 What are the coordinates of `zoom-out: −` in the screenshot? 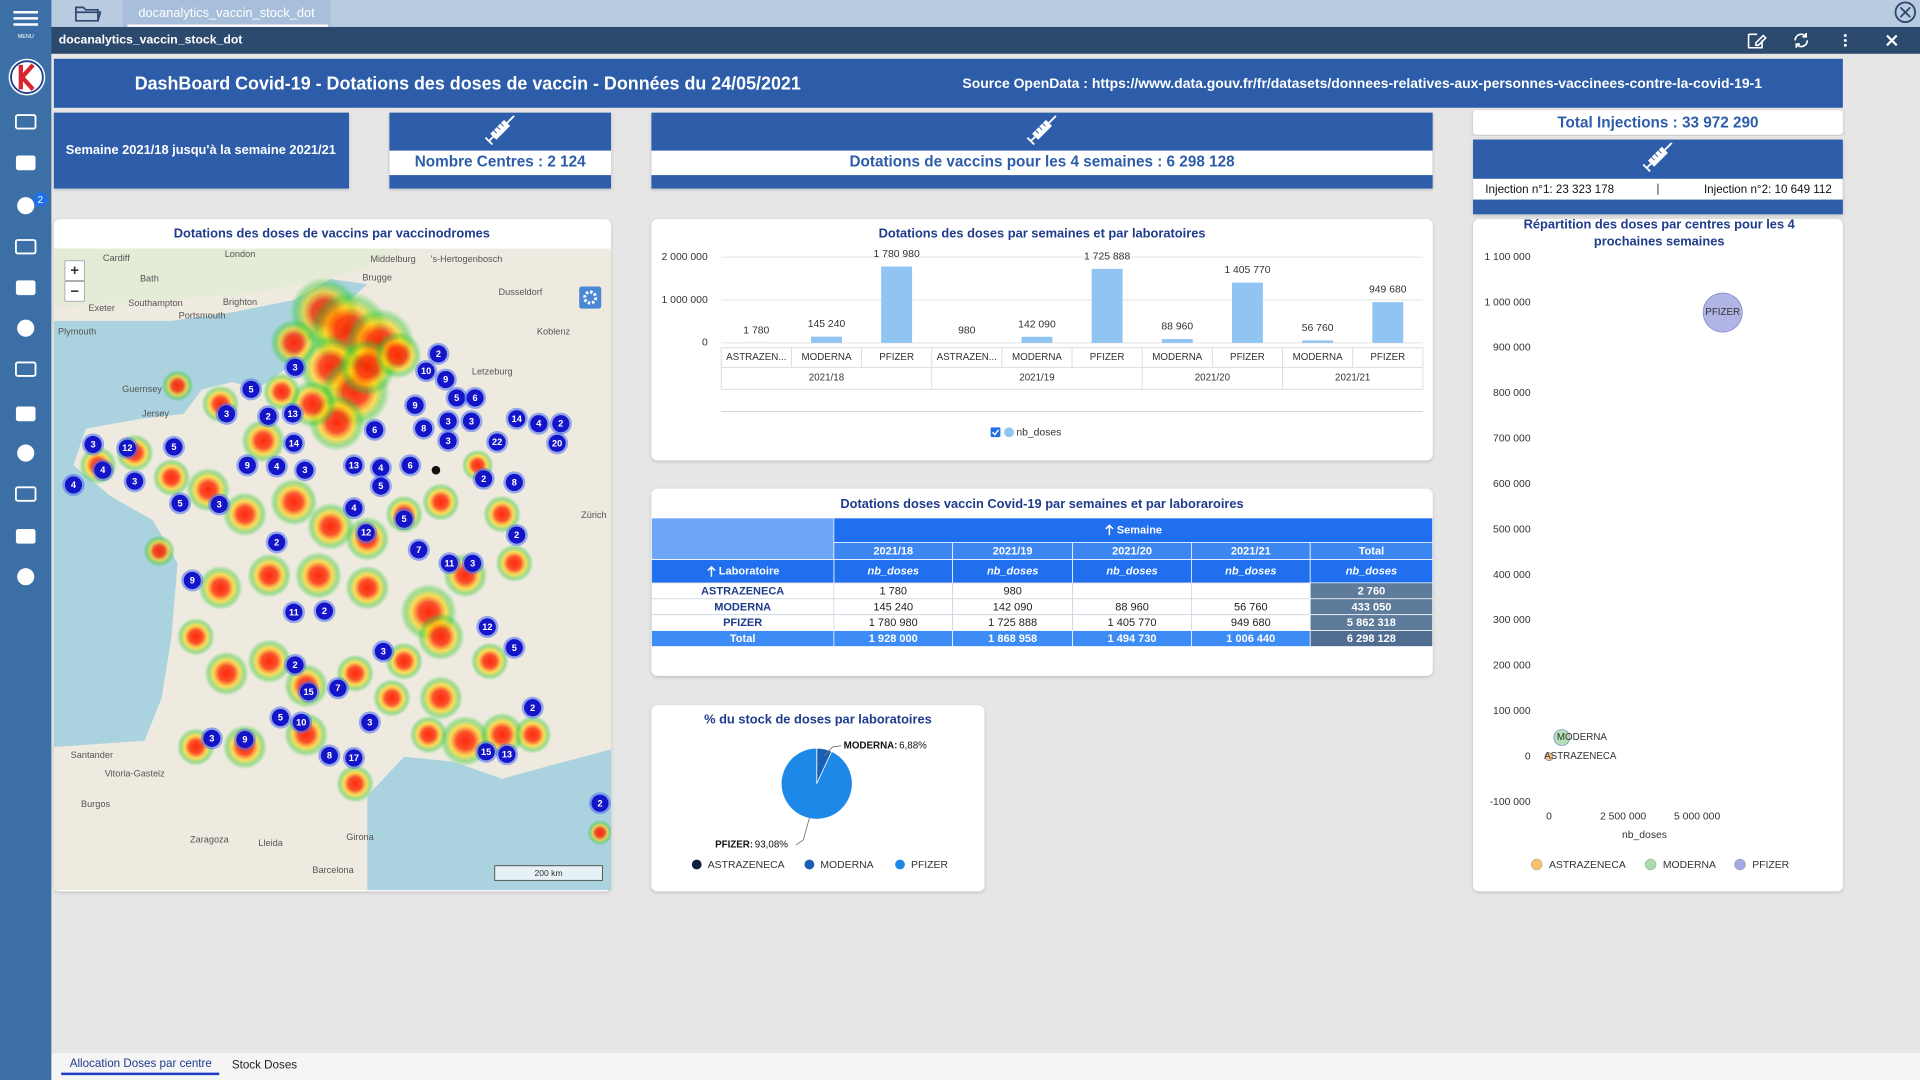 It's located at (74, 292).